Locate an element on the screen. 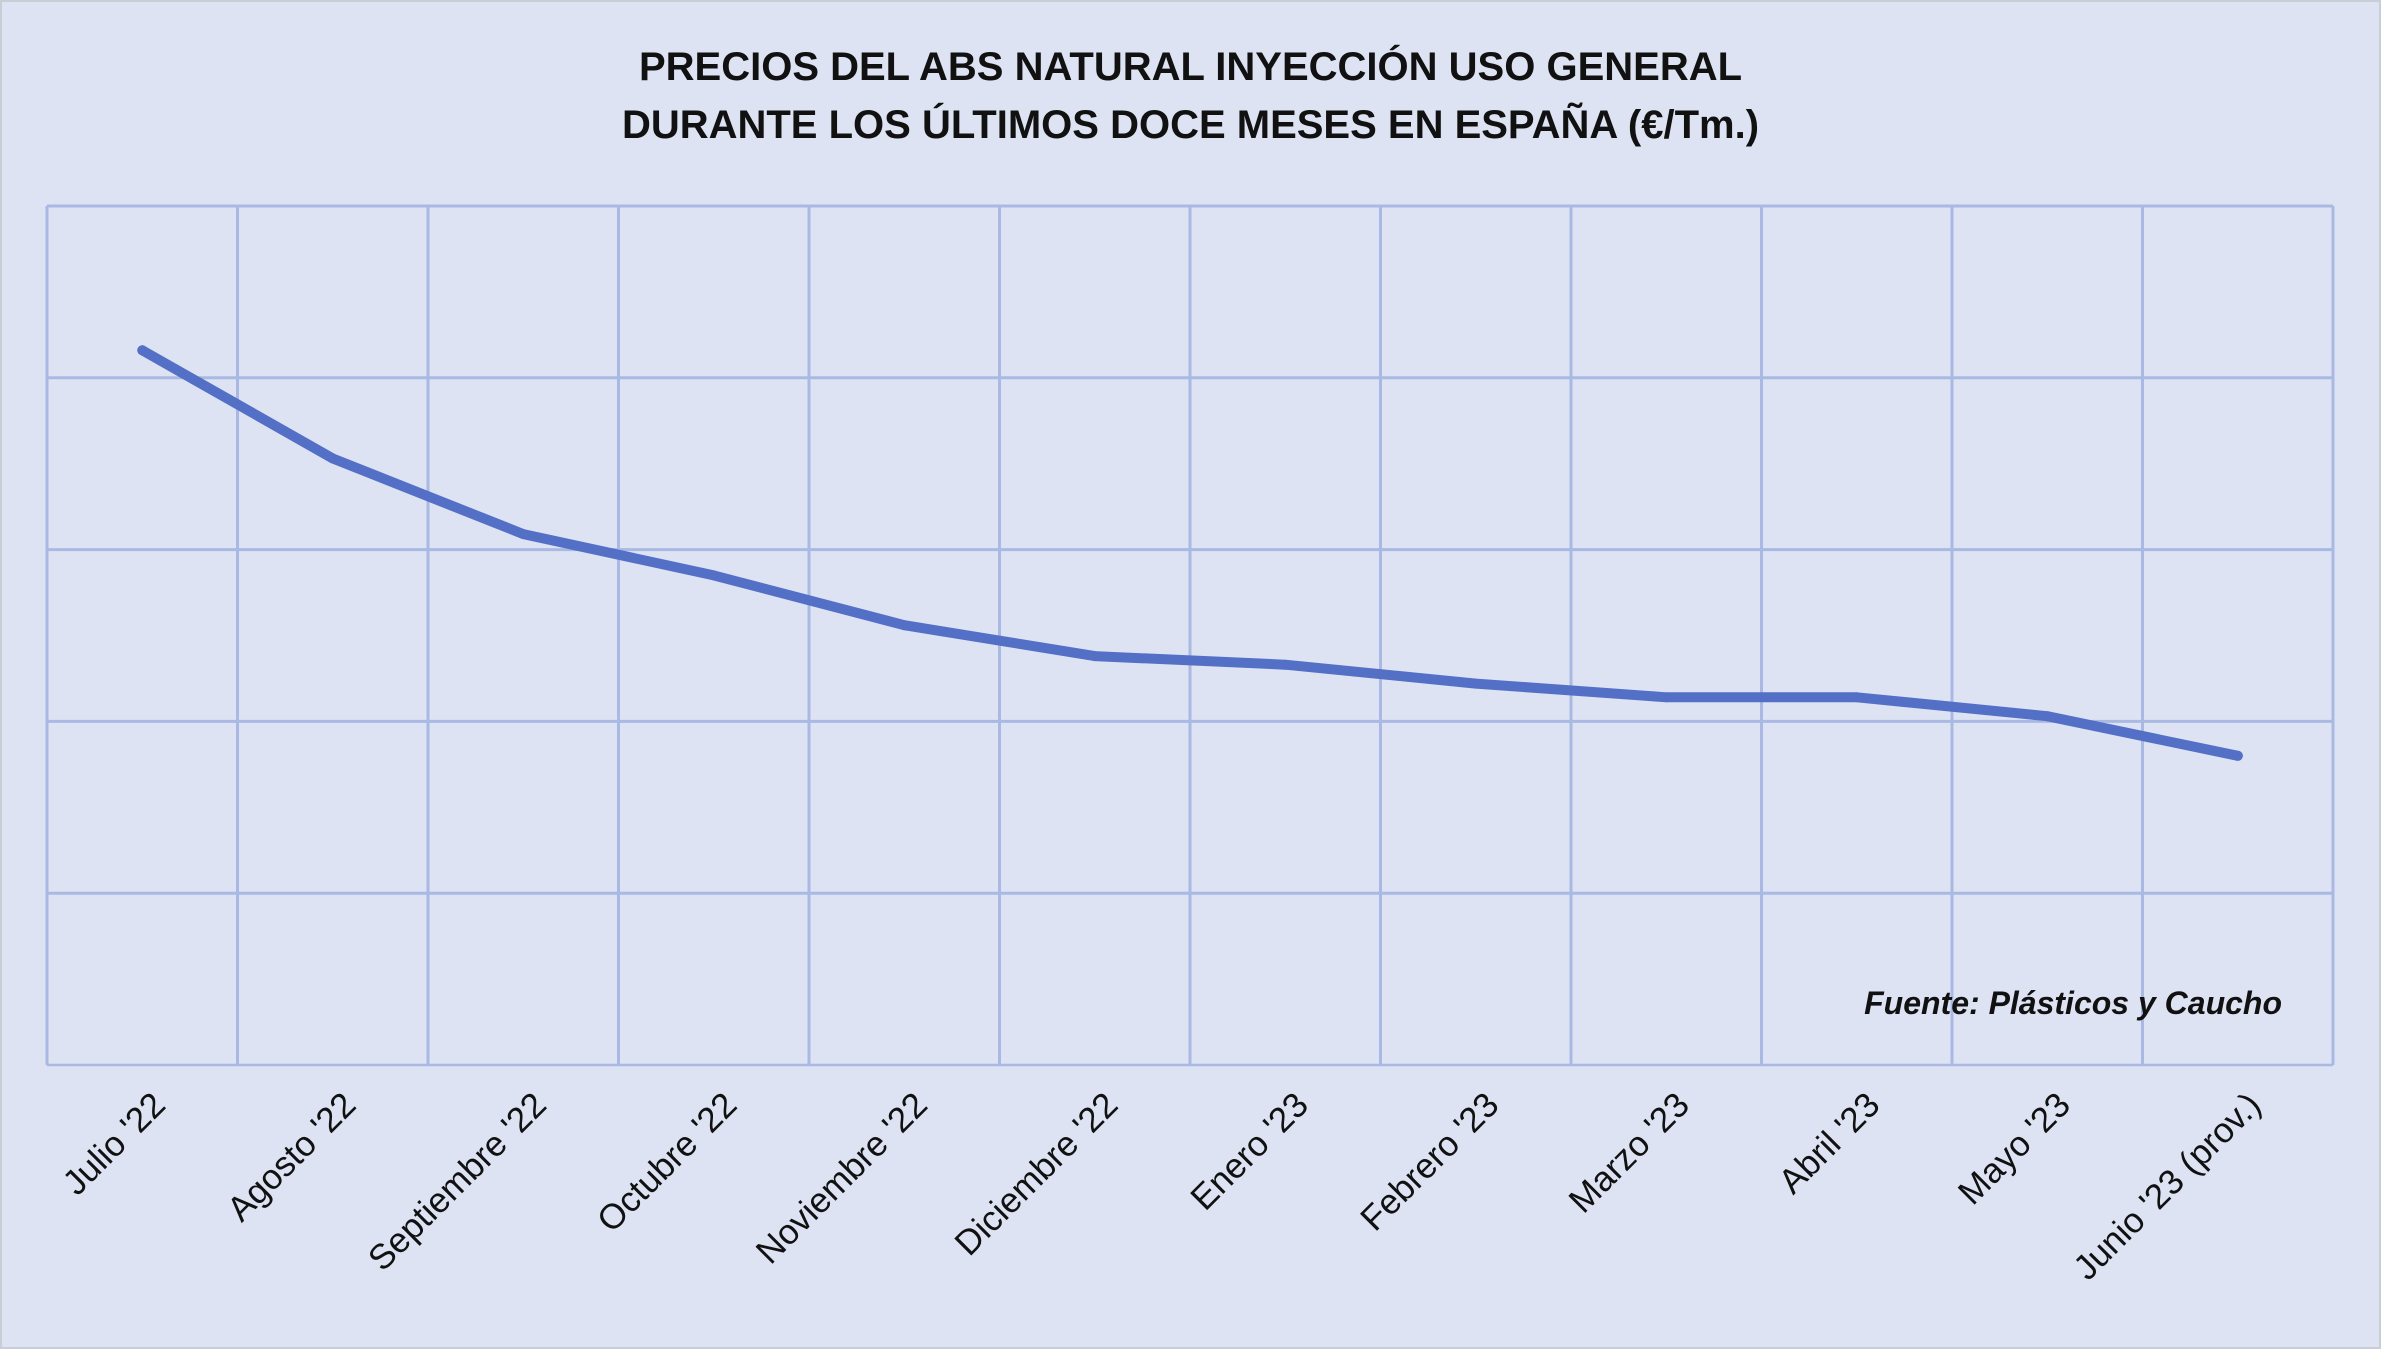 The width and height of the screenshot is (2381, 1349). x-tick-label: Agosto '22 is located at coordinates (292, 1157).